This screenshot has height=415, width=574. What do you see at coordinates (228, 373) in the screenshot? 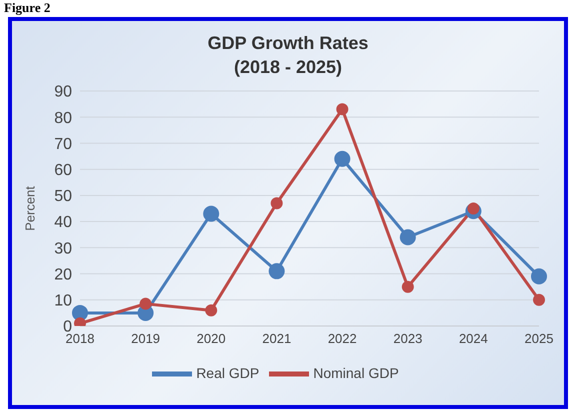
I see `legend-label: Real GDP` at bounding box center [228, 373].